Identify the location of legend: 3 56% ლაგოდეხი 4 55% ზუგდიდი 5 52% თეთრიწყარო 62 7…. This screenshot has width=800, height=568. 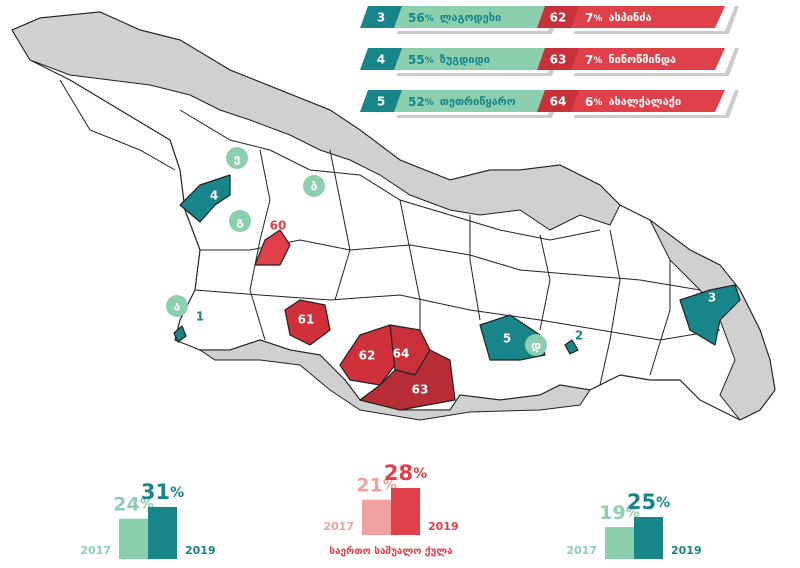
(549, 62).